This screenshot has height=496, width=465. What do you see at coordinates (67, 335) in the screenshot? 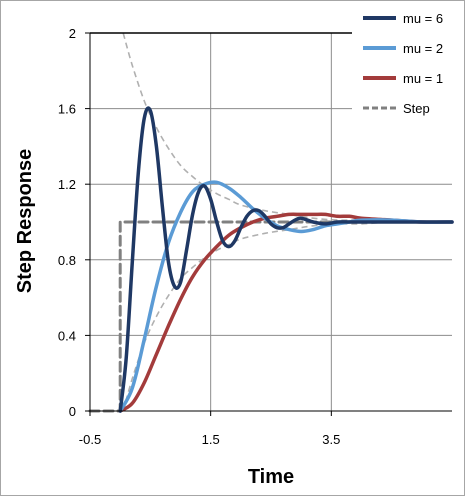
I see `y-tick-label: 0.4` at bounding box center [67, 335].